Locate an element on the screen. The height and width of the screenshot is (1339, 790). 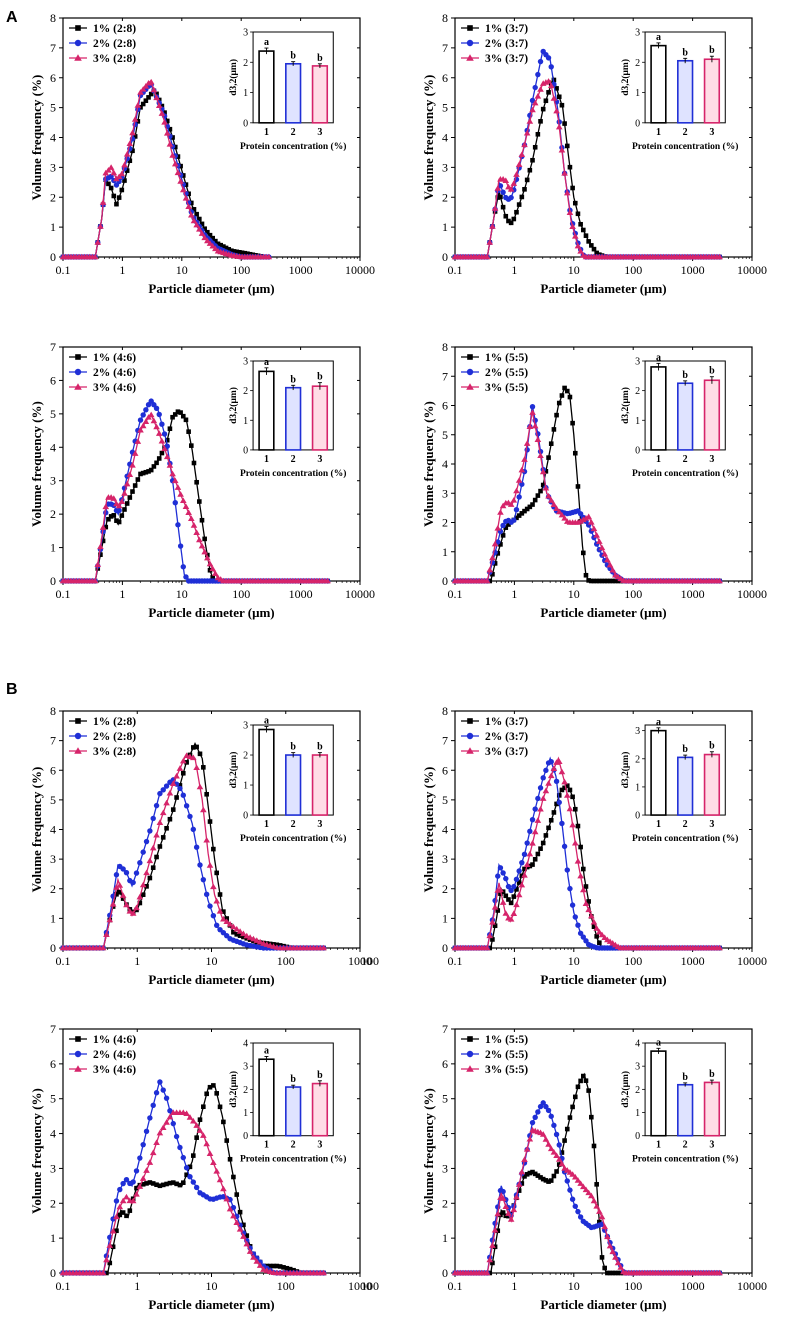
inset-y-tick-label: 3 is located at coordinates (245, 726).